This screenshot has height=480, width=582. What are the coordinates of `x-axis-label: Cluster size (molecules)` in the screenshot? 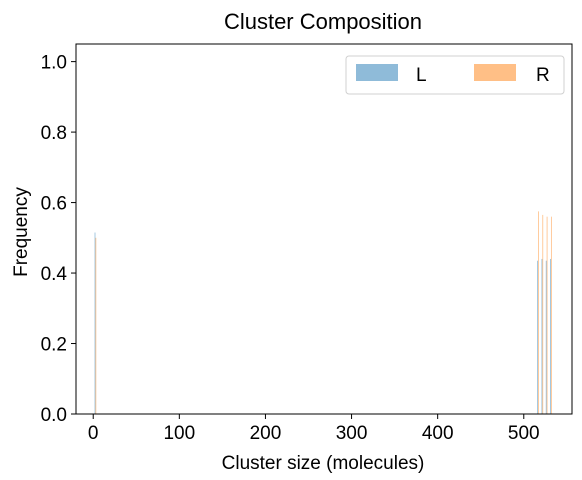 It's located at (323, 463).